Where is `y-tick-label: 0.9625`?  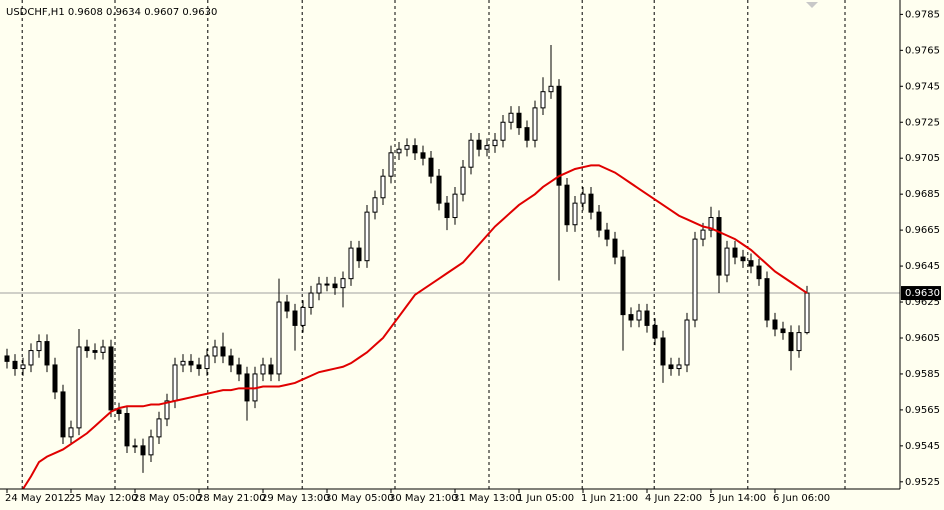
y-tick-label: 0.9625 is located at coordinates (922, 302).